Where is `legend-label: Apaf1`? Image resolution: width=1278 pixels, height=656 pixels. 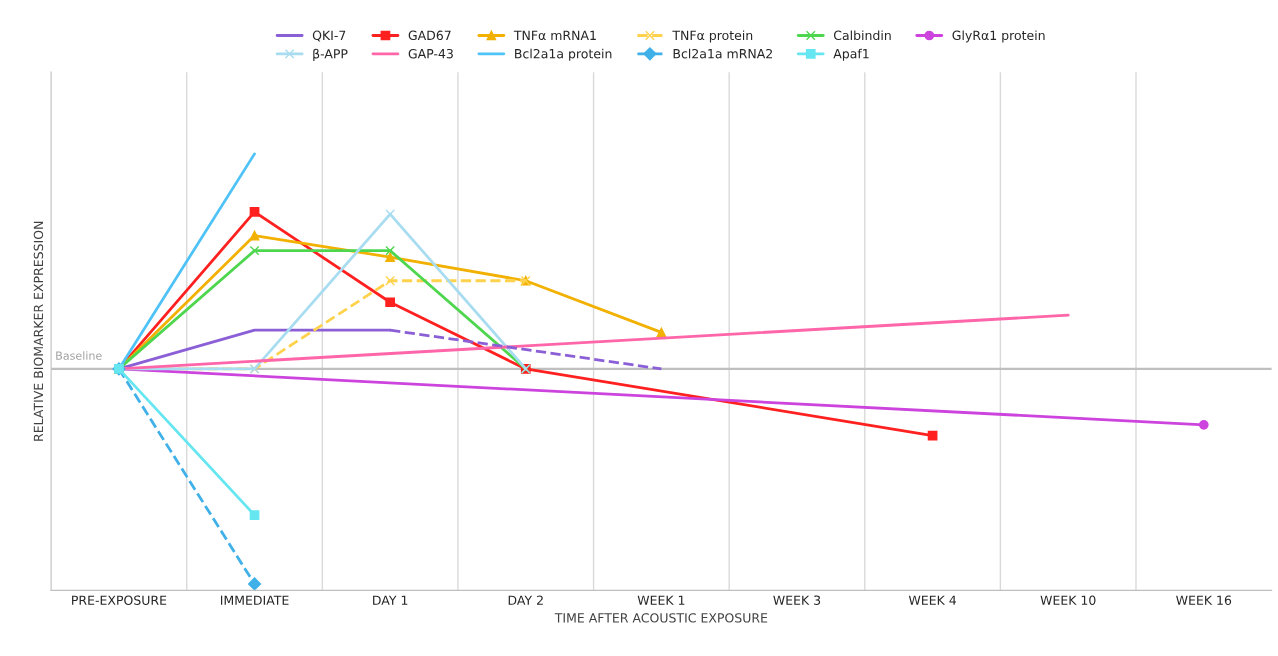
legend-label: Apaf1 is located at coordinates (851, 54).